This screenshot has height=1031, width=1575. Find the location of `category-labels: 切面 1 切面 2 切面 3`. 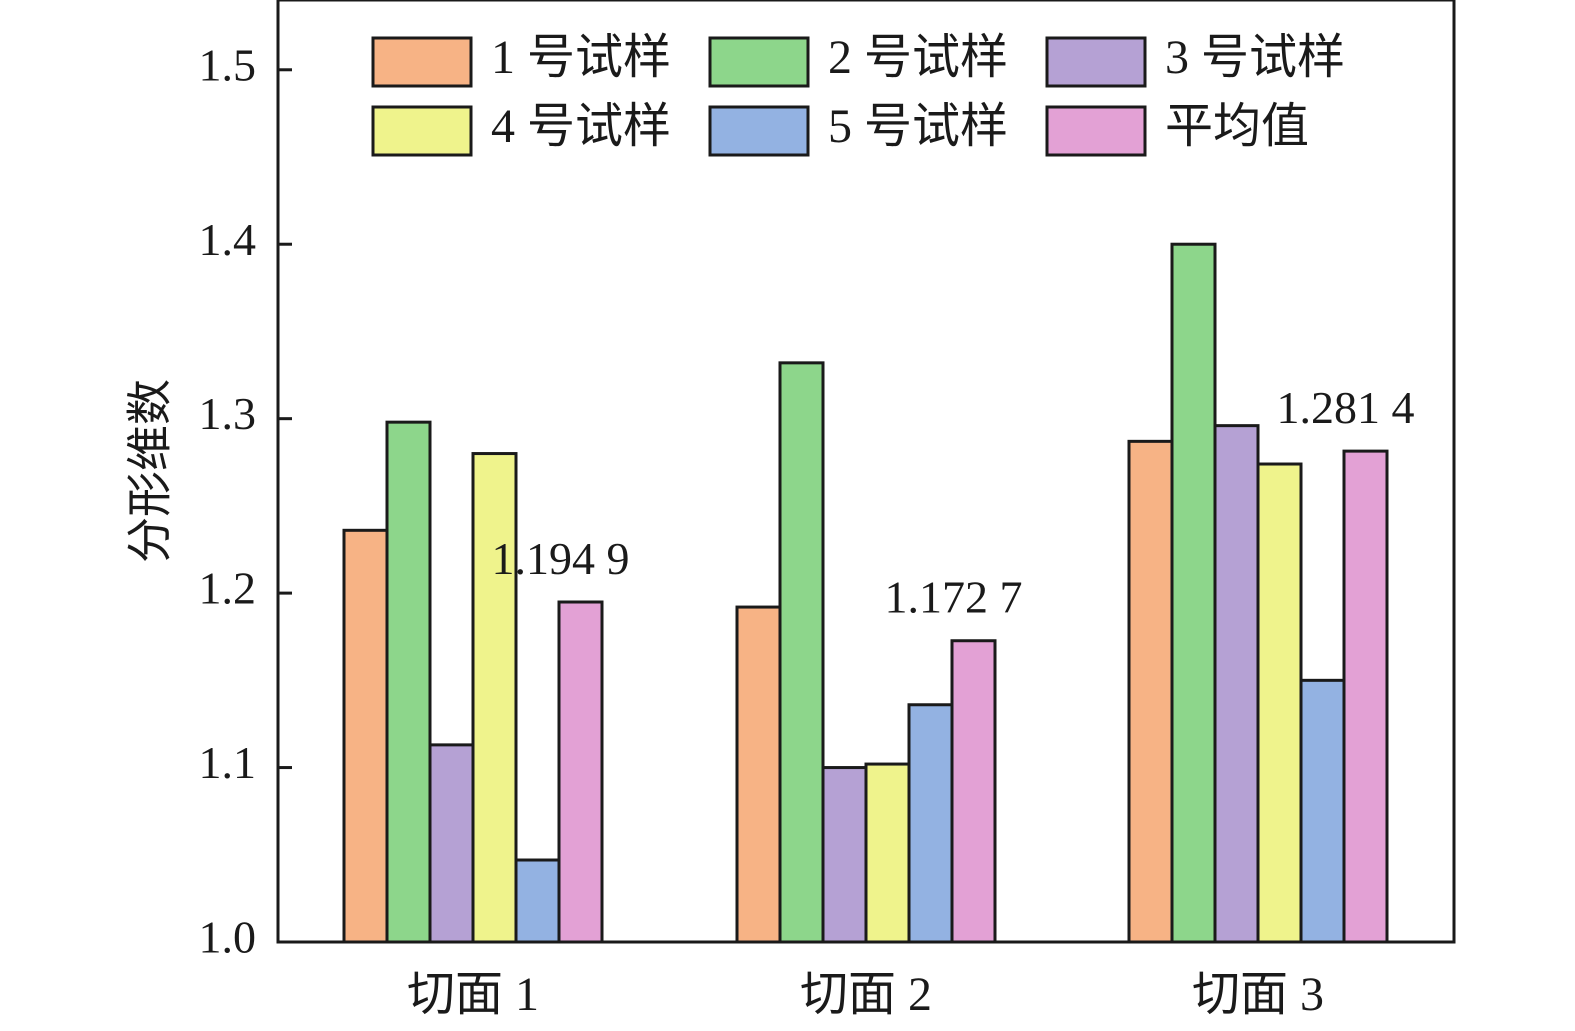

category-labels: 切面 1 切面 2 切面 3 is located at coordinates (865, 994).